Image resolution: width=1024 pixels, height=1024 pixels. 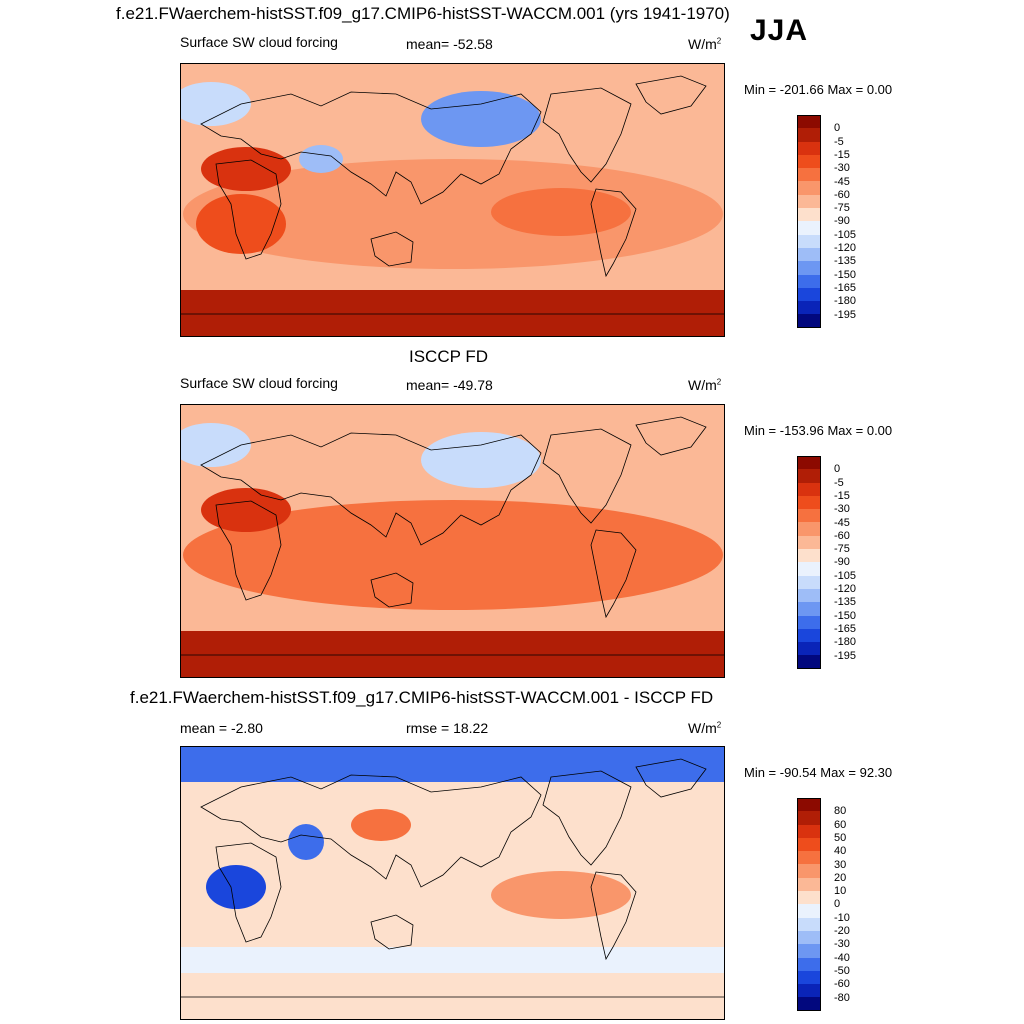 I want to click on colorbar-tick-label: 50, so click(x=840, y=837).